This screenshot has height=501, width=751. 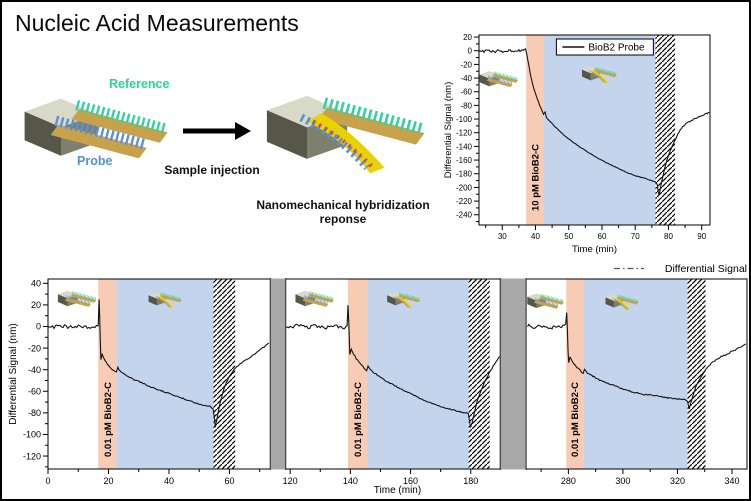 I want to click on y-tick-label: -180, so click(x=464, y=174).